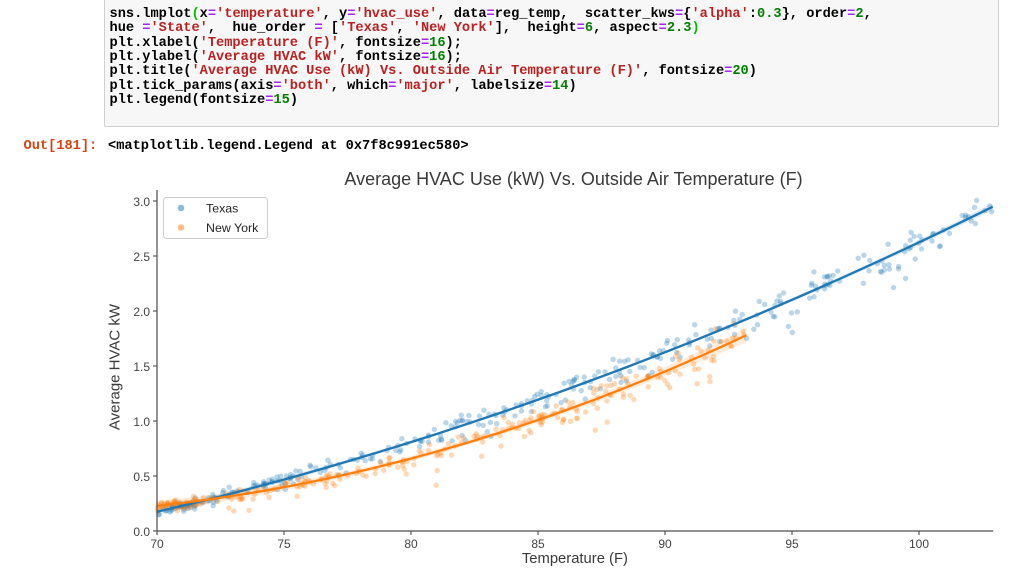 The image size is (1024, 576). Describe the element at coordinates (141, 422) in the screenshot. I see `svg-text: 1.0` at that location.